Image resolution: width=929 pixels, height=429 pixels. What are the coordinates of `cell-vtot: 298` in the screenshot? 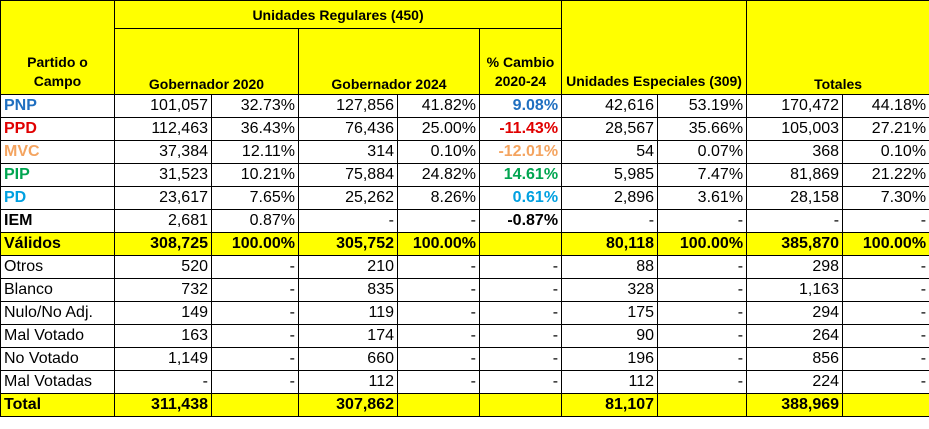 It's located at (795, 267).